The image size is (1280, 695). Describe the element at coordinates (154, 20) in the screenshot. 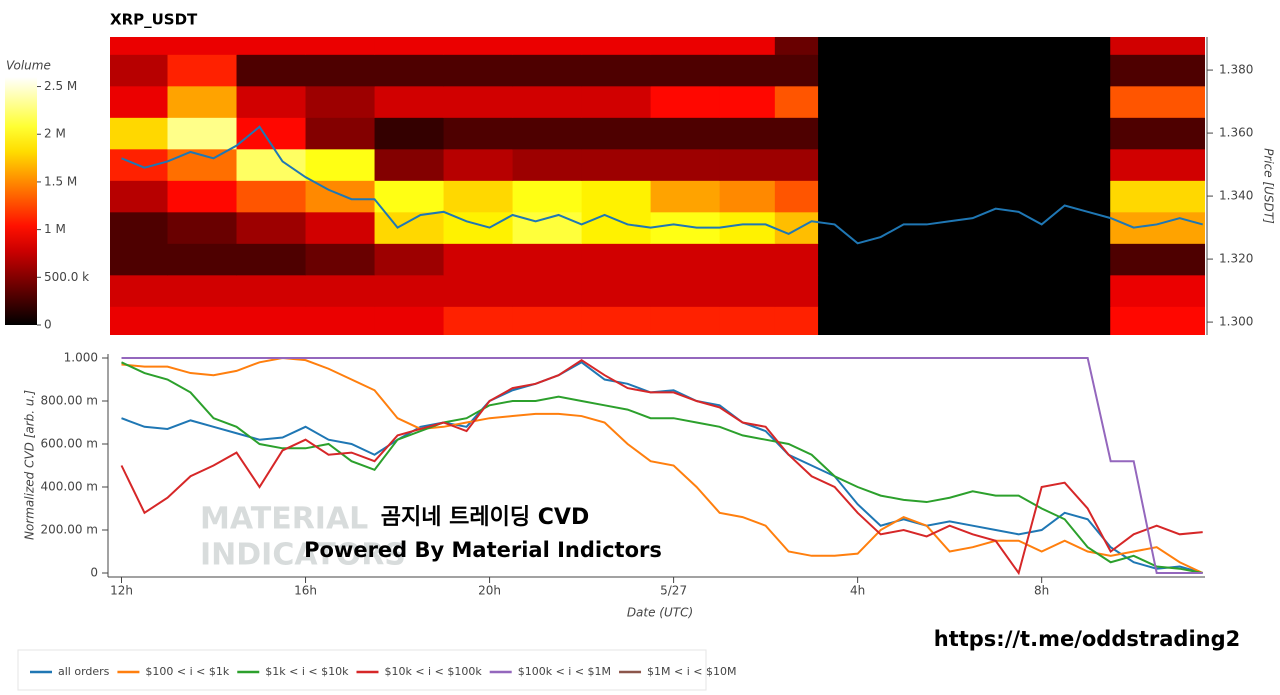

I see `chart-title: XRP_USDT` at that location.